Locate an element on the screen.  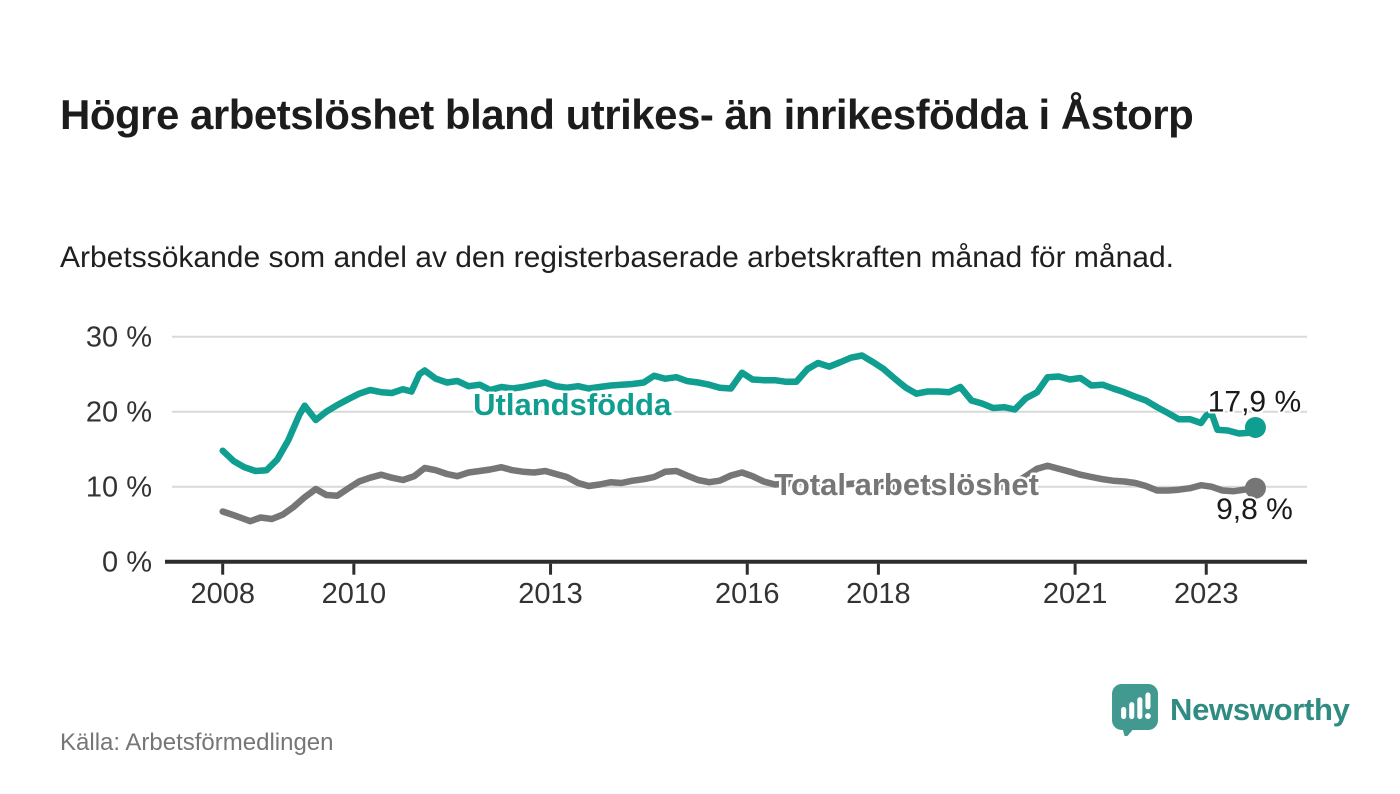
x-tick-label: 2016 is located at coordinates (747, 594).